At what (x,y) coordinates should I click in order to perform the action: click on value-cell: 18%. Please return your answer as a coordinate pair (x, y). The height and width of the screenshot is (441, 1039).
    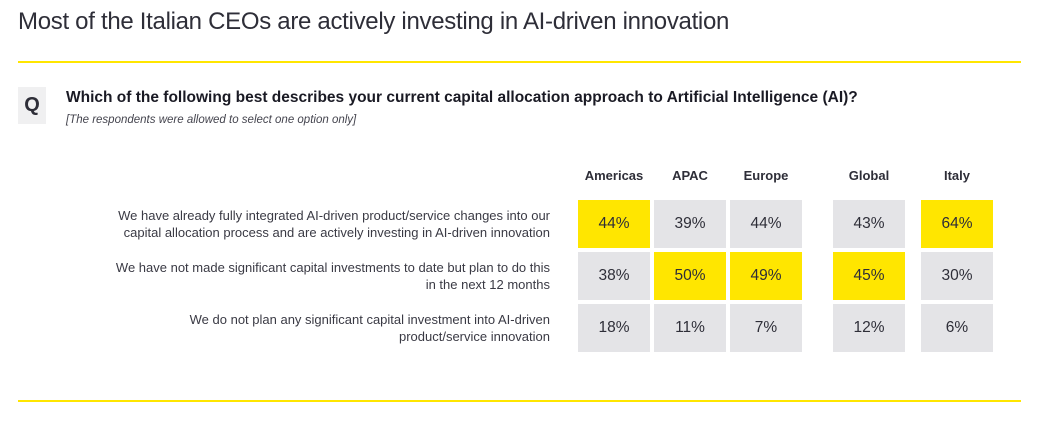
    Looking at the image, I should click on (614, 328).